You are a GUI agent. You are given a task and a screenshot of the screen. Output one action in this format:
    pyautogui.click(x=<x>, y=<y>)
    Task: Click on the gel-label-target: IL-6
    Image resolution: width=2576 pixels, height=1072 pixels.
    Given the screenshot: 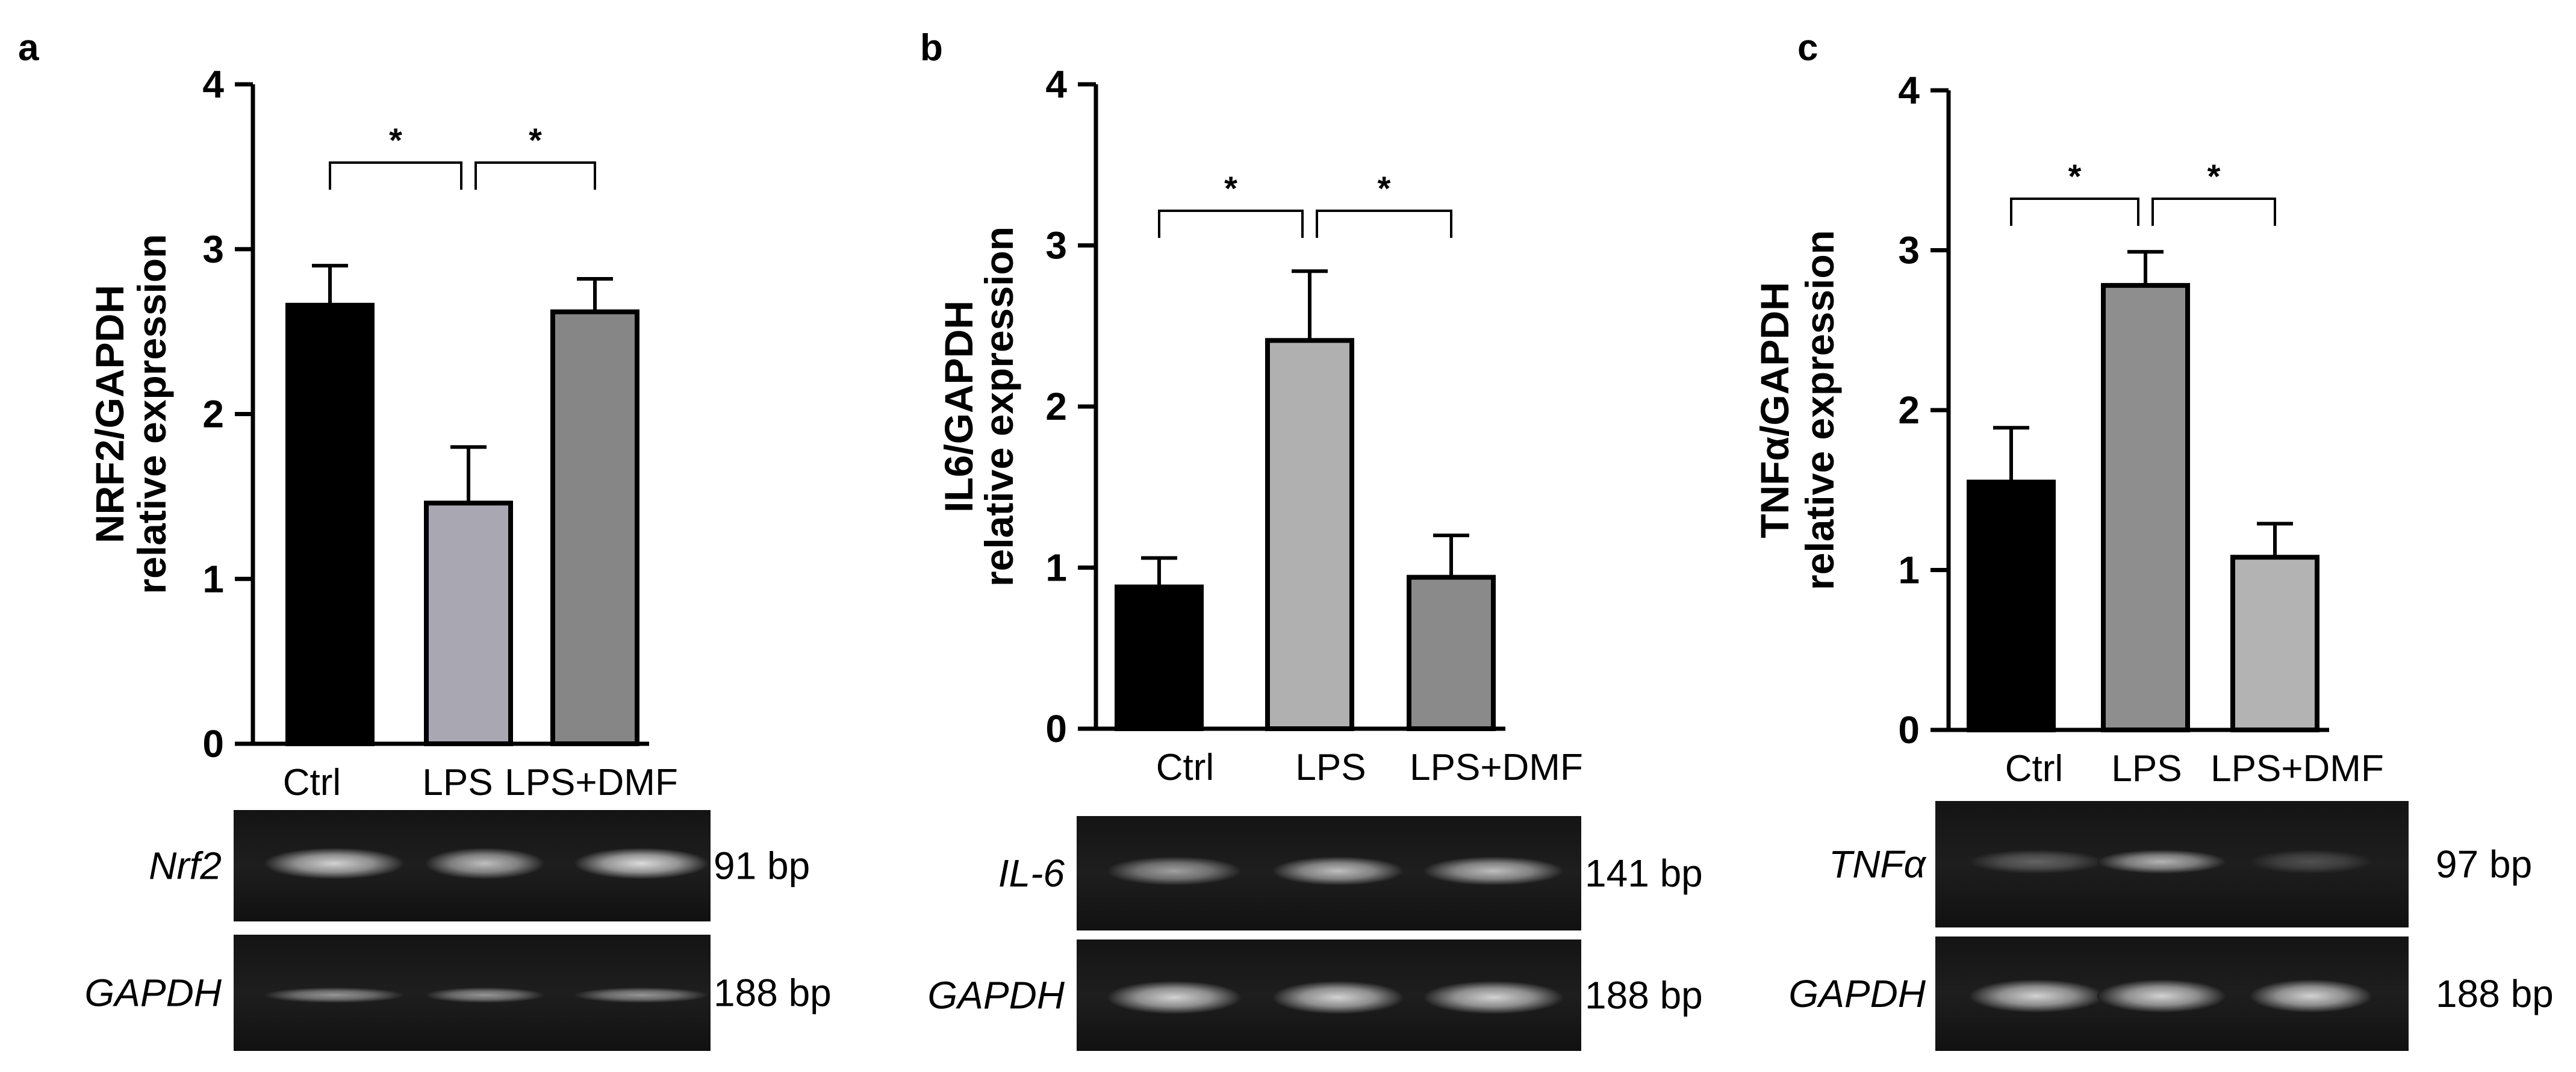 What is the action you would take?
    pyautogui.click(x=1031, y=873)
    